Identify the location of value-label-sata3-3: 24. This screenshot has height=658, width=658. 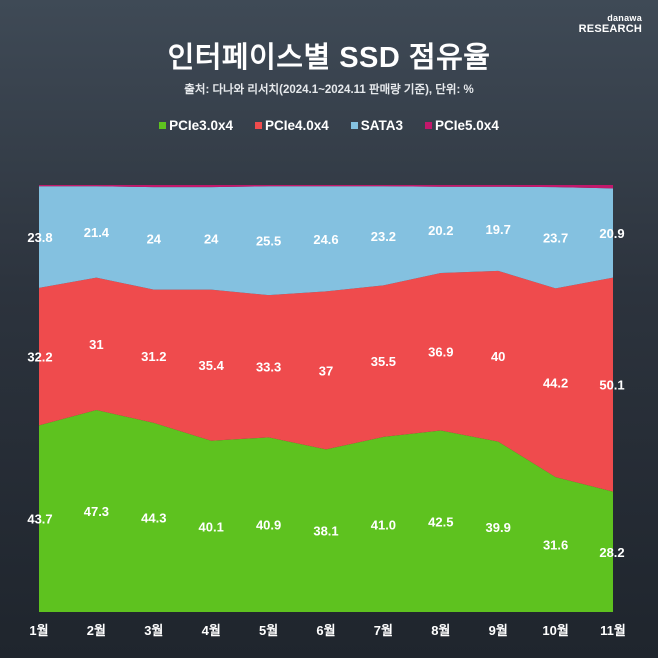
(154, 238).